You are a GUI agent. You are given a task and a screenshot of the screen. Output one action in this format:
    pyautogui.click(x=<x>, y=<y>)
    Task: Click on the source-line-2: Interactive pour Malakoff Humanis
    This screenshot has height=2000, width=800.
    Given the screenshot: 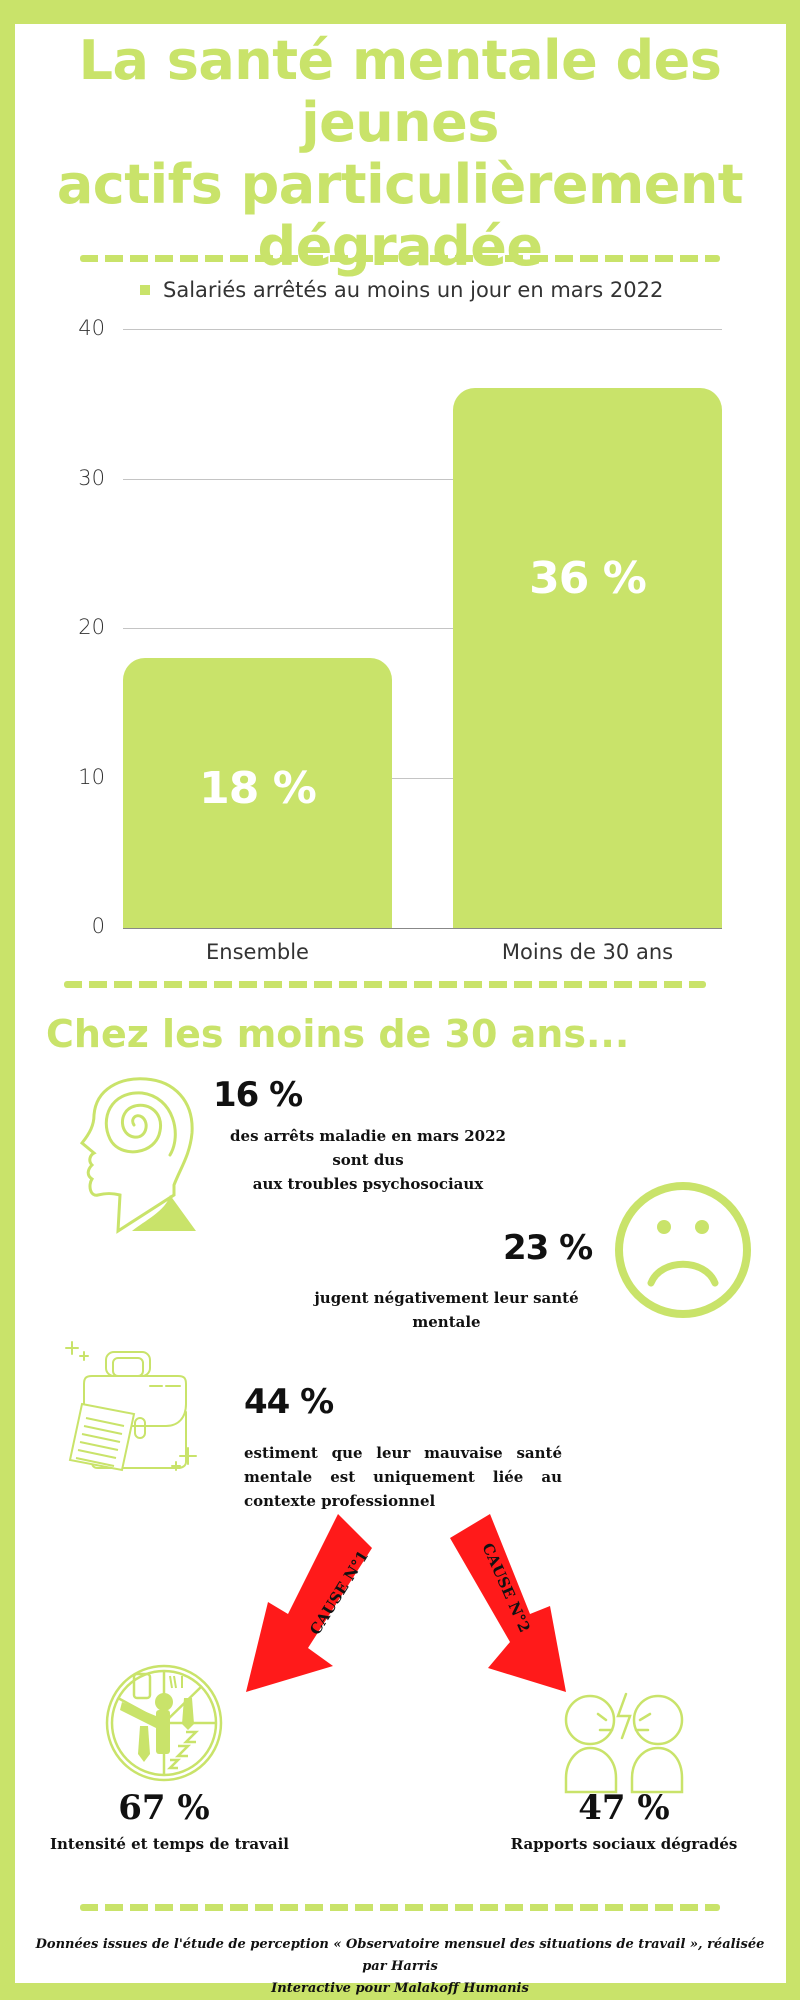 What is the action you would take?
    pyautogui.click(x=400, y=1988)
    